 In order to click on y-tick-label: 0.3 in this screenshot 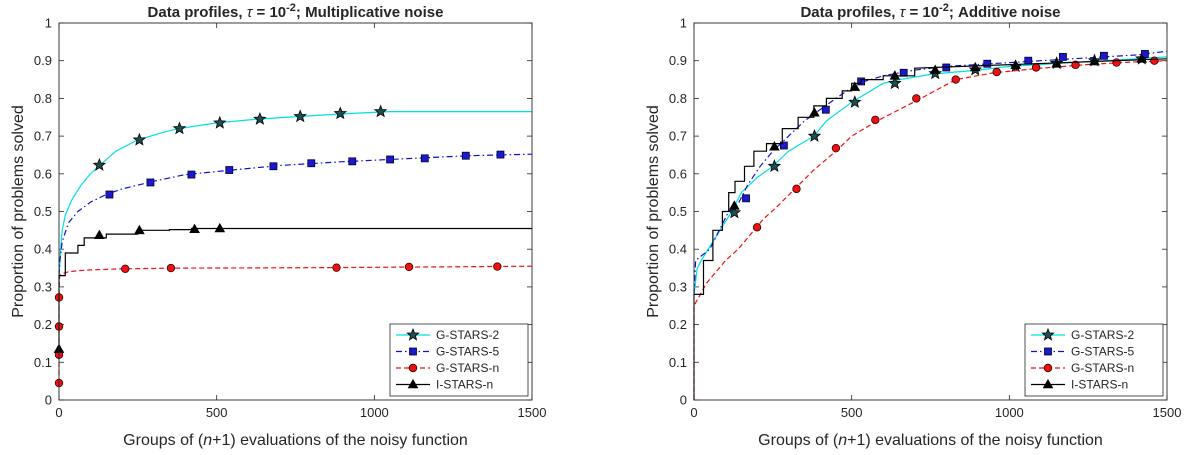, I will do `click(678, 286)`.